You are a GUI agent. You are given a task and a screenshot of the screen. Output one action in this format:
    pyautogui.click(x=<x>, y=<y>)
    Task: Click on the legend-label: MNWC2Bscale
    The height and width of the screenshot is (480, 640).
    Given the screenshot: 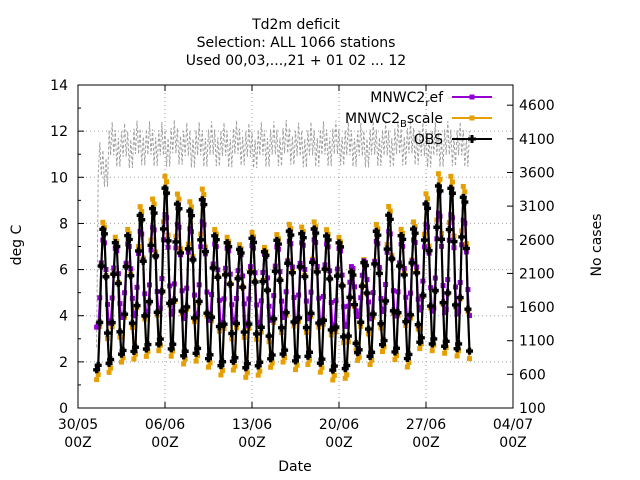 What is the action you would take?
    pyautogui.click(x=394, y=120)
    